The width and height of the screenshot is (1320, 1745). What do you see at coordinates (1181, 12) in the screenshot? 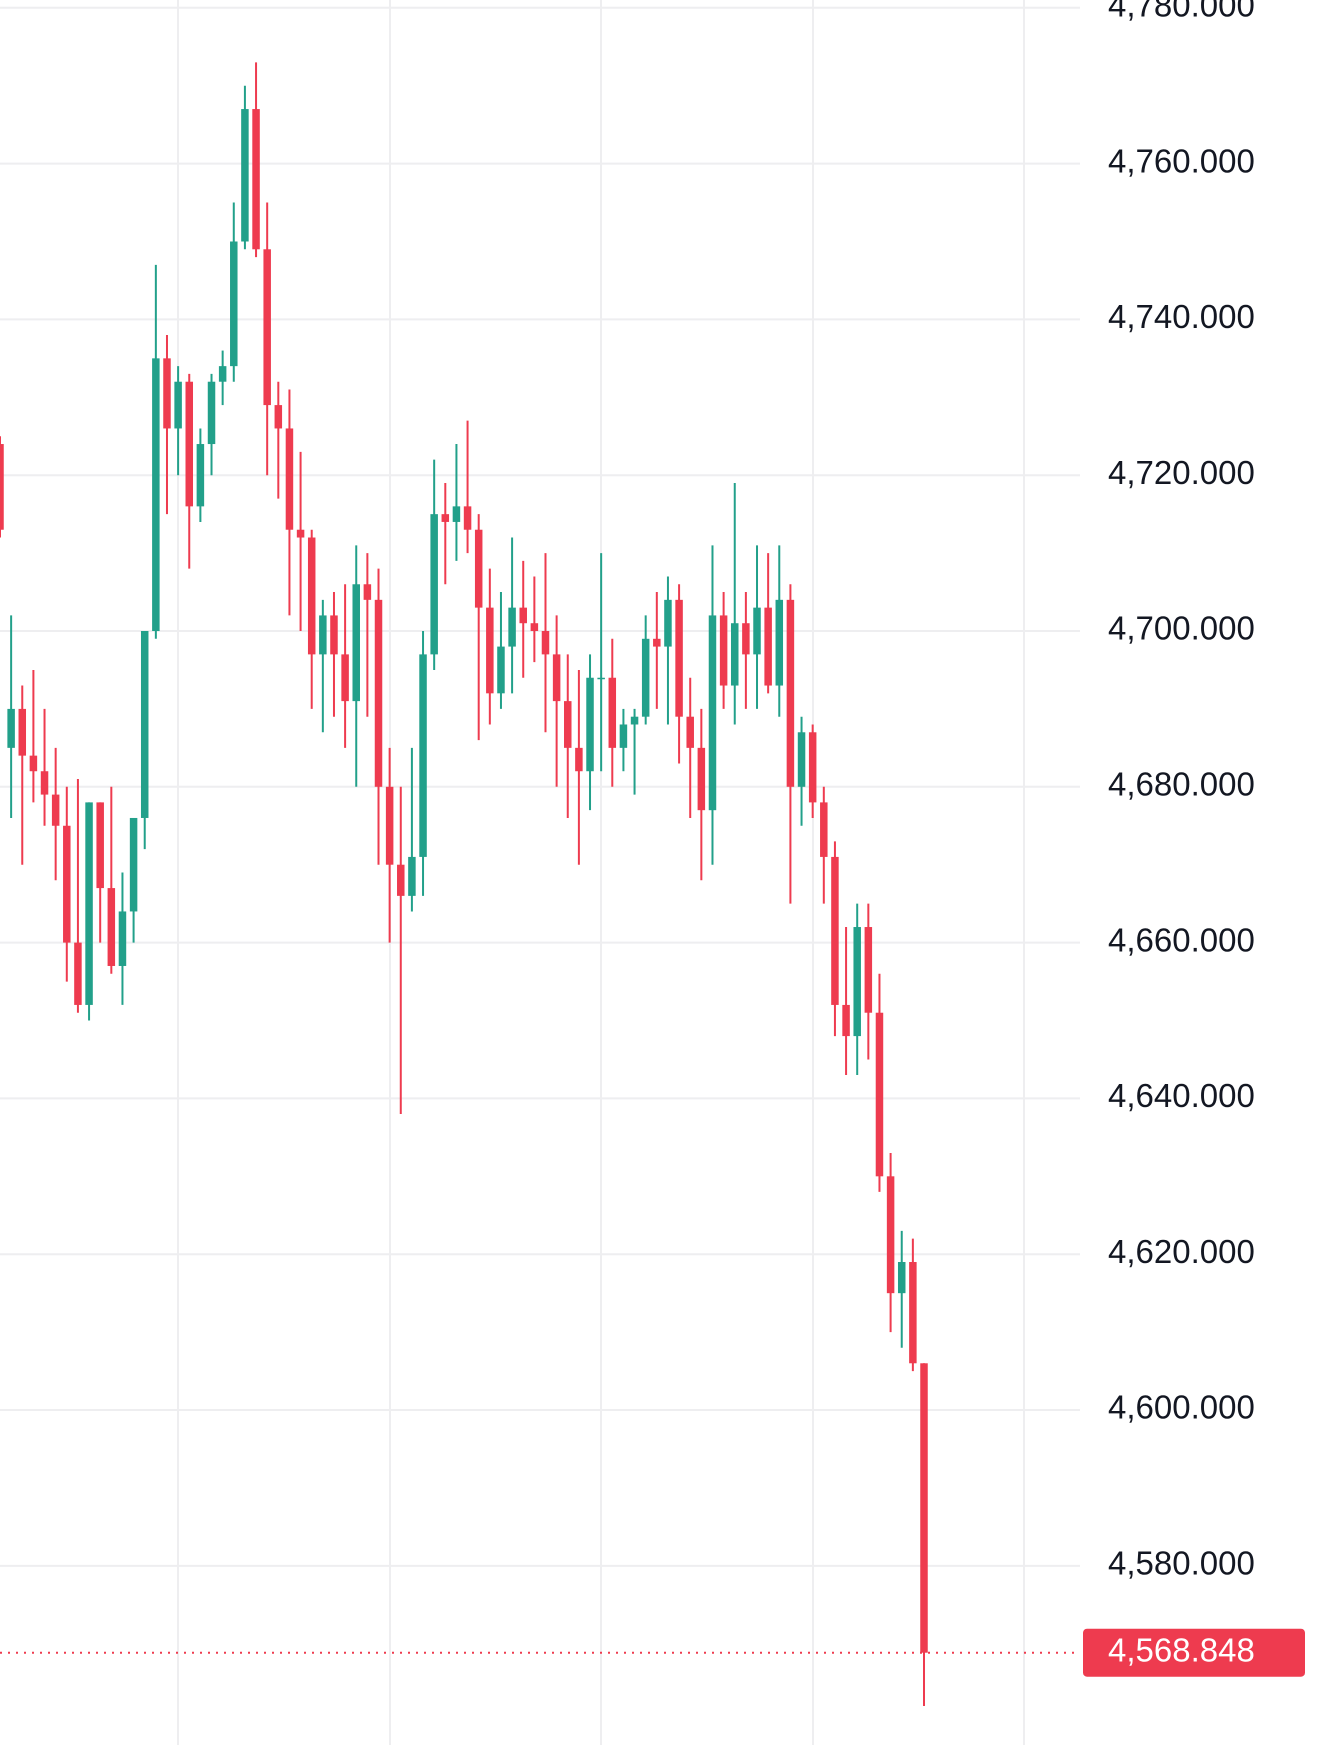
I see `y-tick-label: 4,780.000` at bounding box center [1181, 12].